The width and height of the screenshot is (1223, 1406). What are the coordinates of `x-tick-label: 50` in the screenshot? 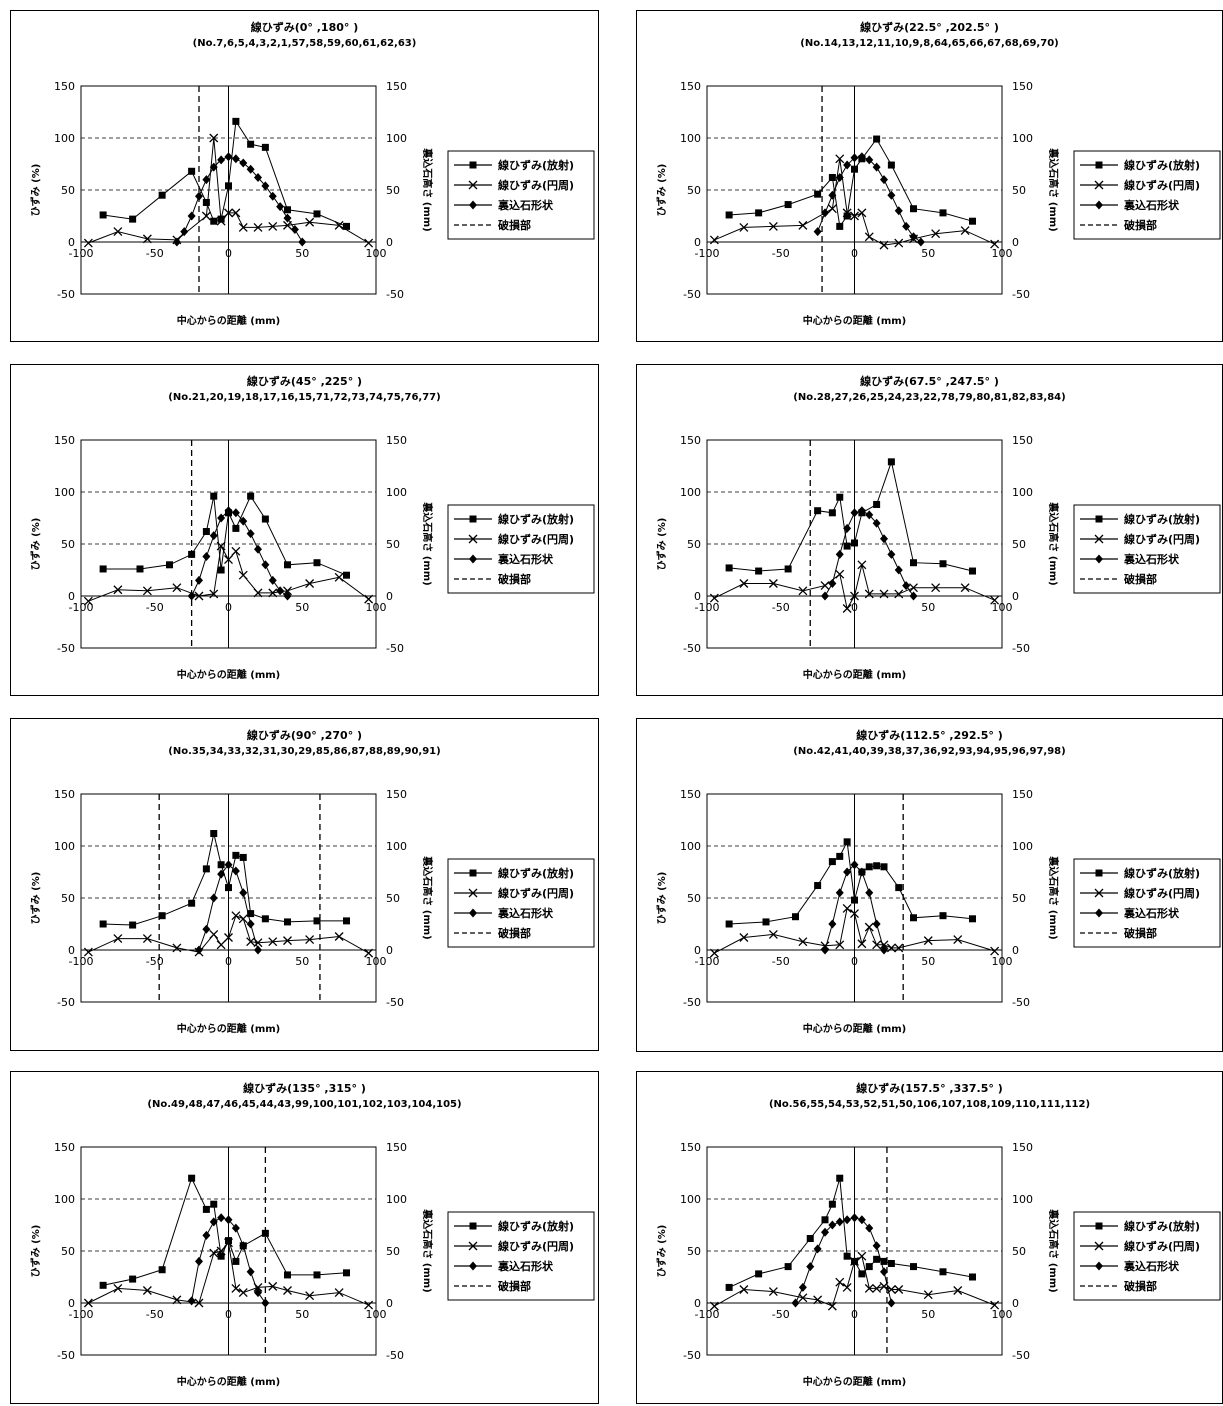 It's located at (302, 961).